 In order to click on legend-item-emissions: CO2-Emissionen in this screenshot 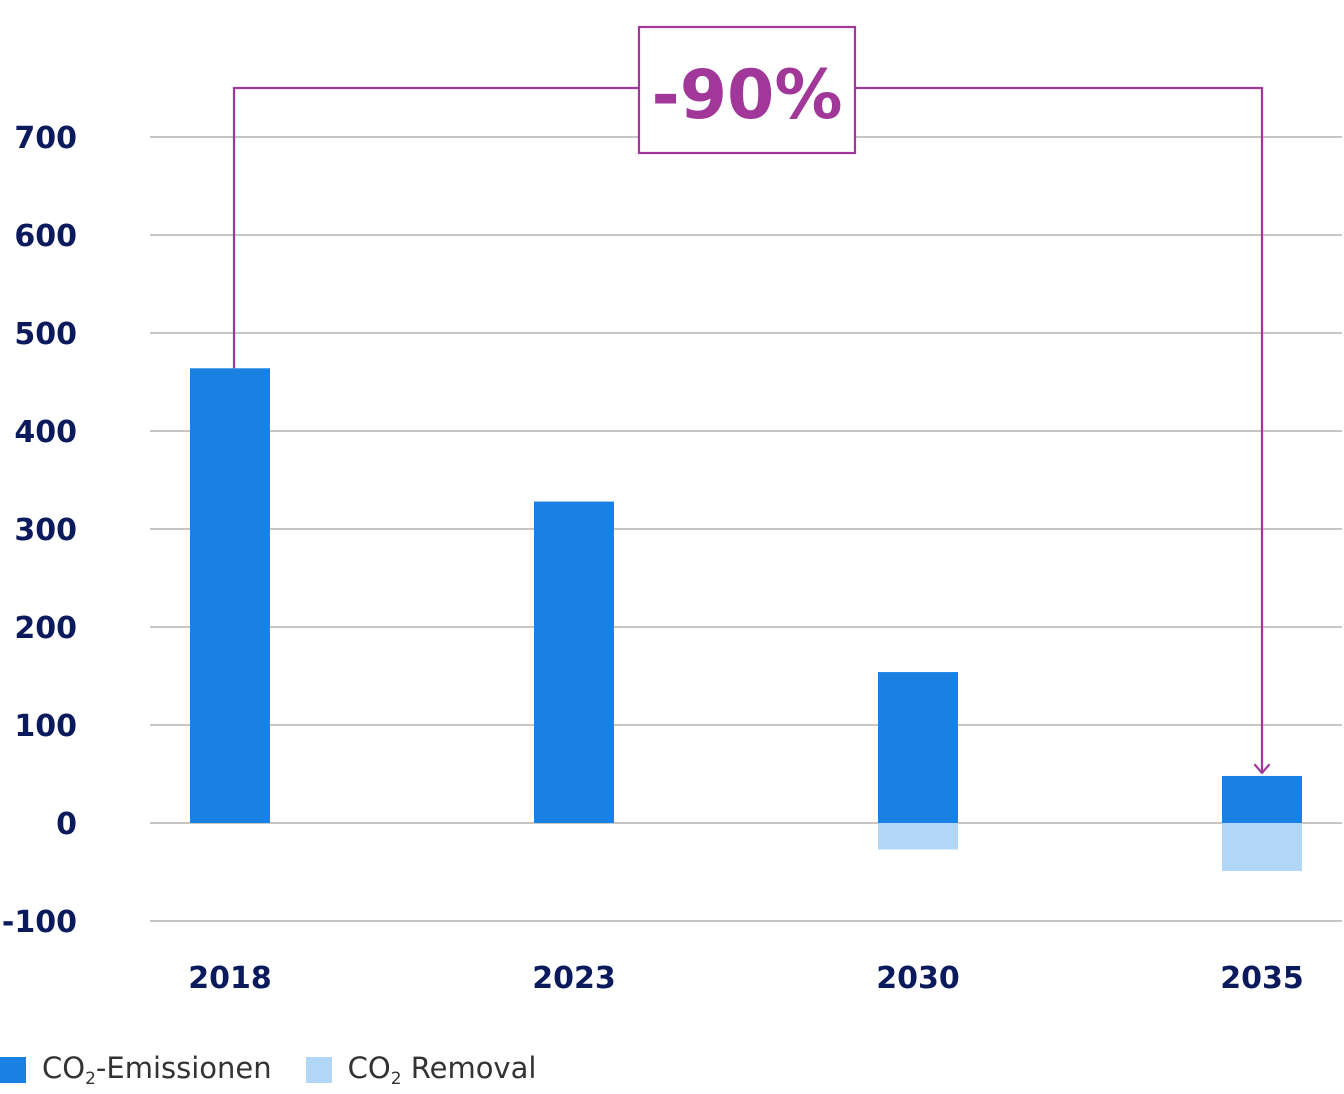, I will do `click(136, 1070)`.